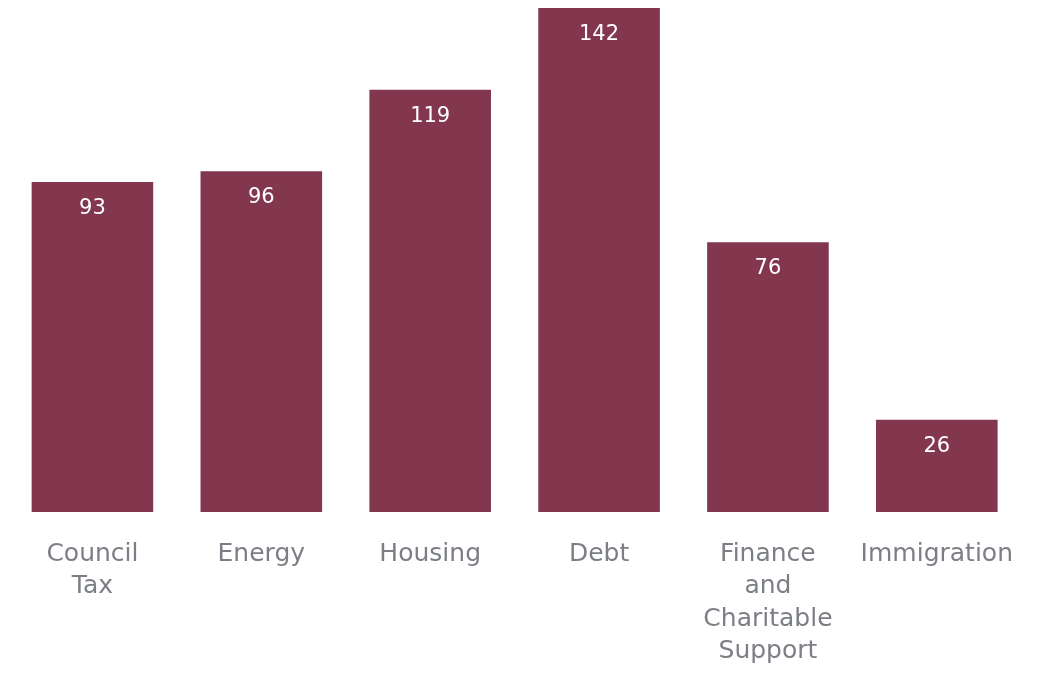 The image size is (1047, 694). I want to click on data-label: 76, so click(768, 267).